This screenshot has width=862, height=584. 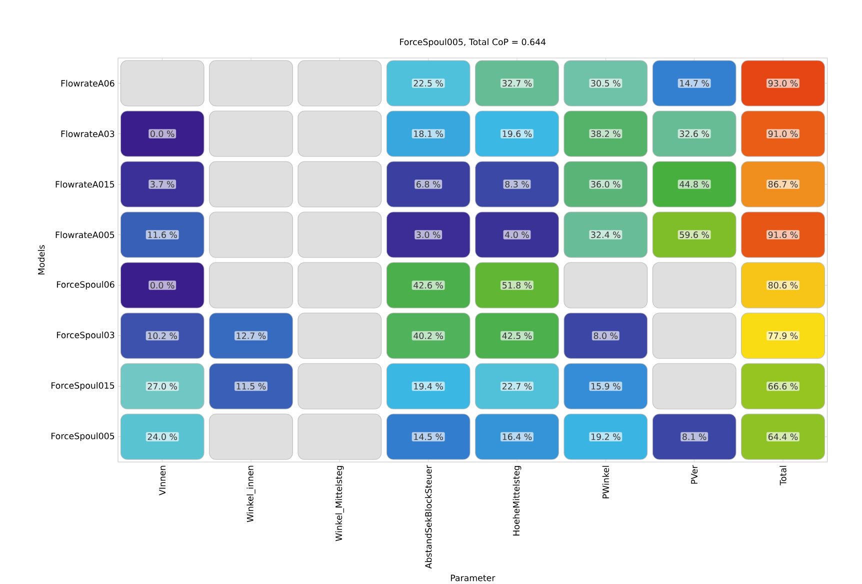 What do you see at coordinates (694, 83) in the screenshot?
I see `data-label: 14.7 %` at bounding box center [694, 83].